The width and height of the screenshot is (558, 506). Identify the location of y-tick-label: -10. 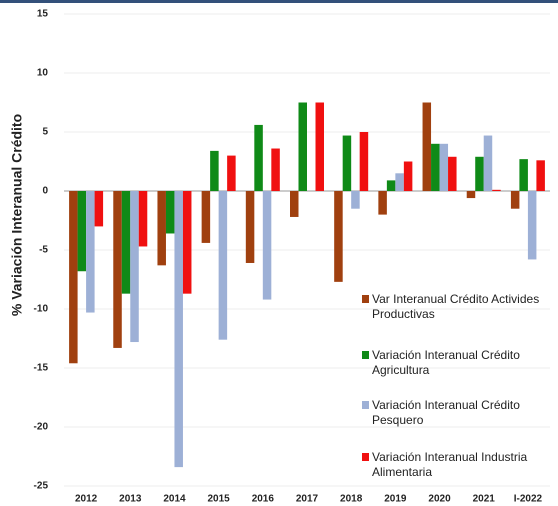
(41, 309).